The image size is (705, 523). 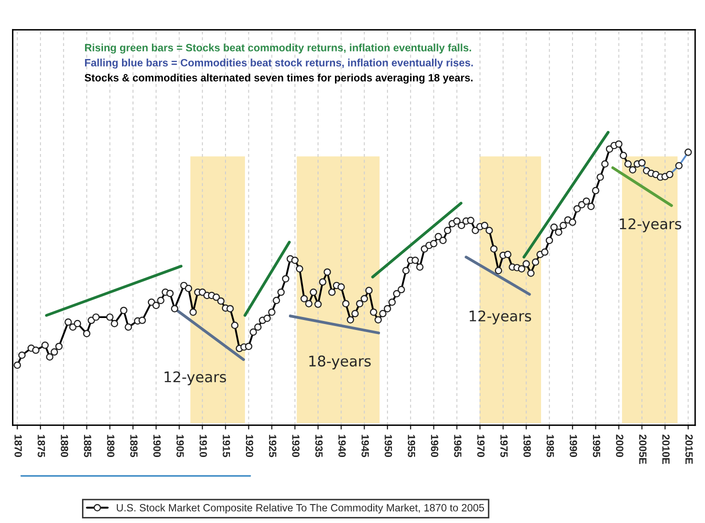 I want to click on x-tick-label: 1885, so click(x=88, y=446).